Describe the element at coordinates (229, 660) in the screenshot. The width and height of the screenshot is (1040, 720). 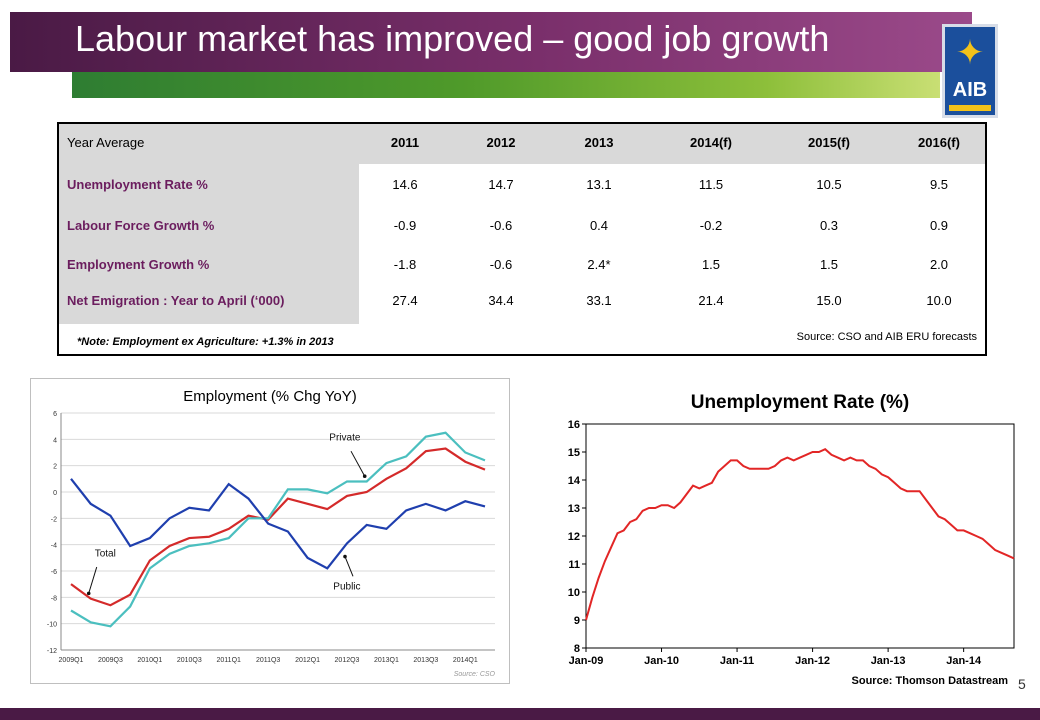
I see `x-tick-label: 2011Q1` at that location.